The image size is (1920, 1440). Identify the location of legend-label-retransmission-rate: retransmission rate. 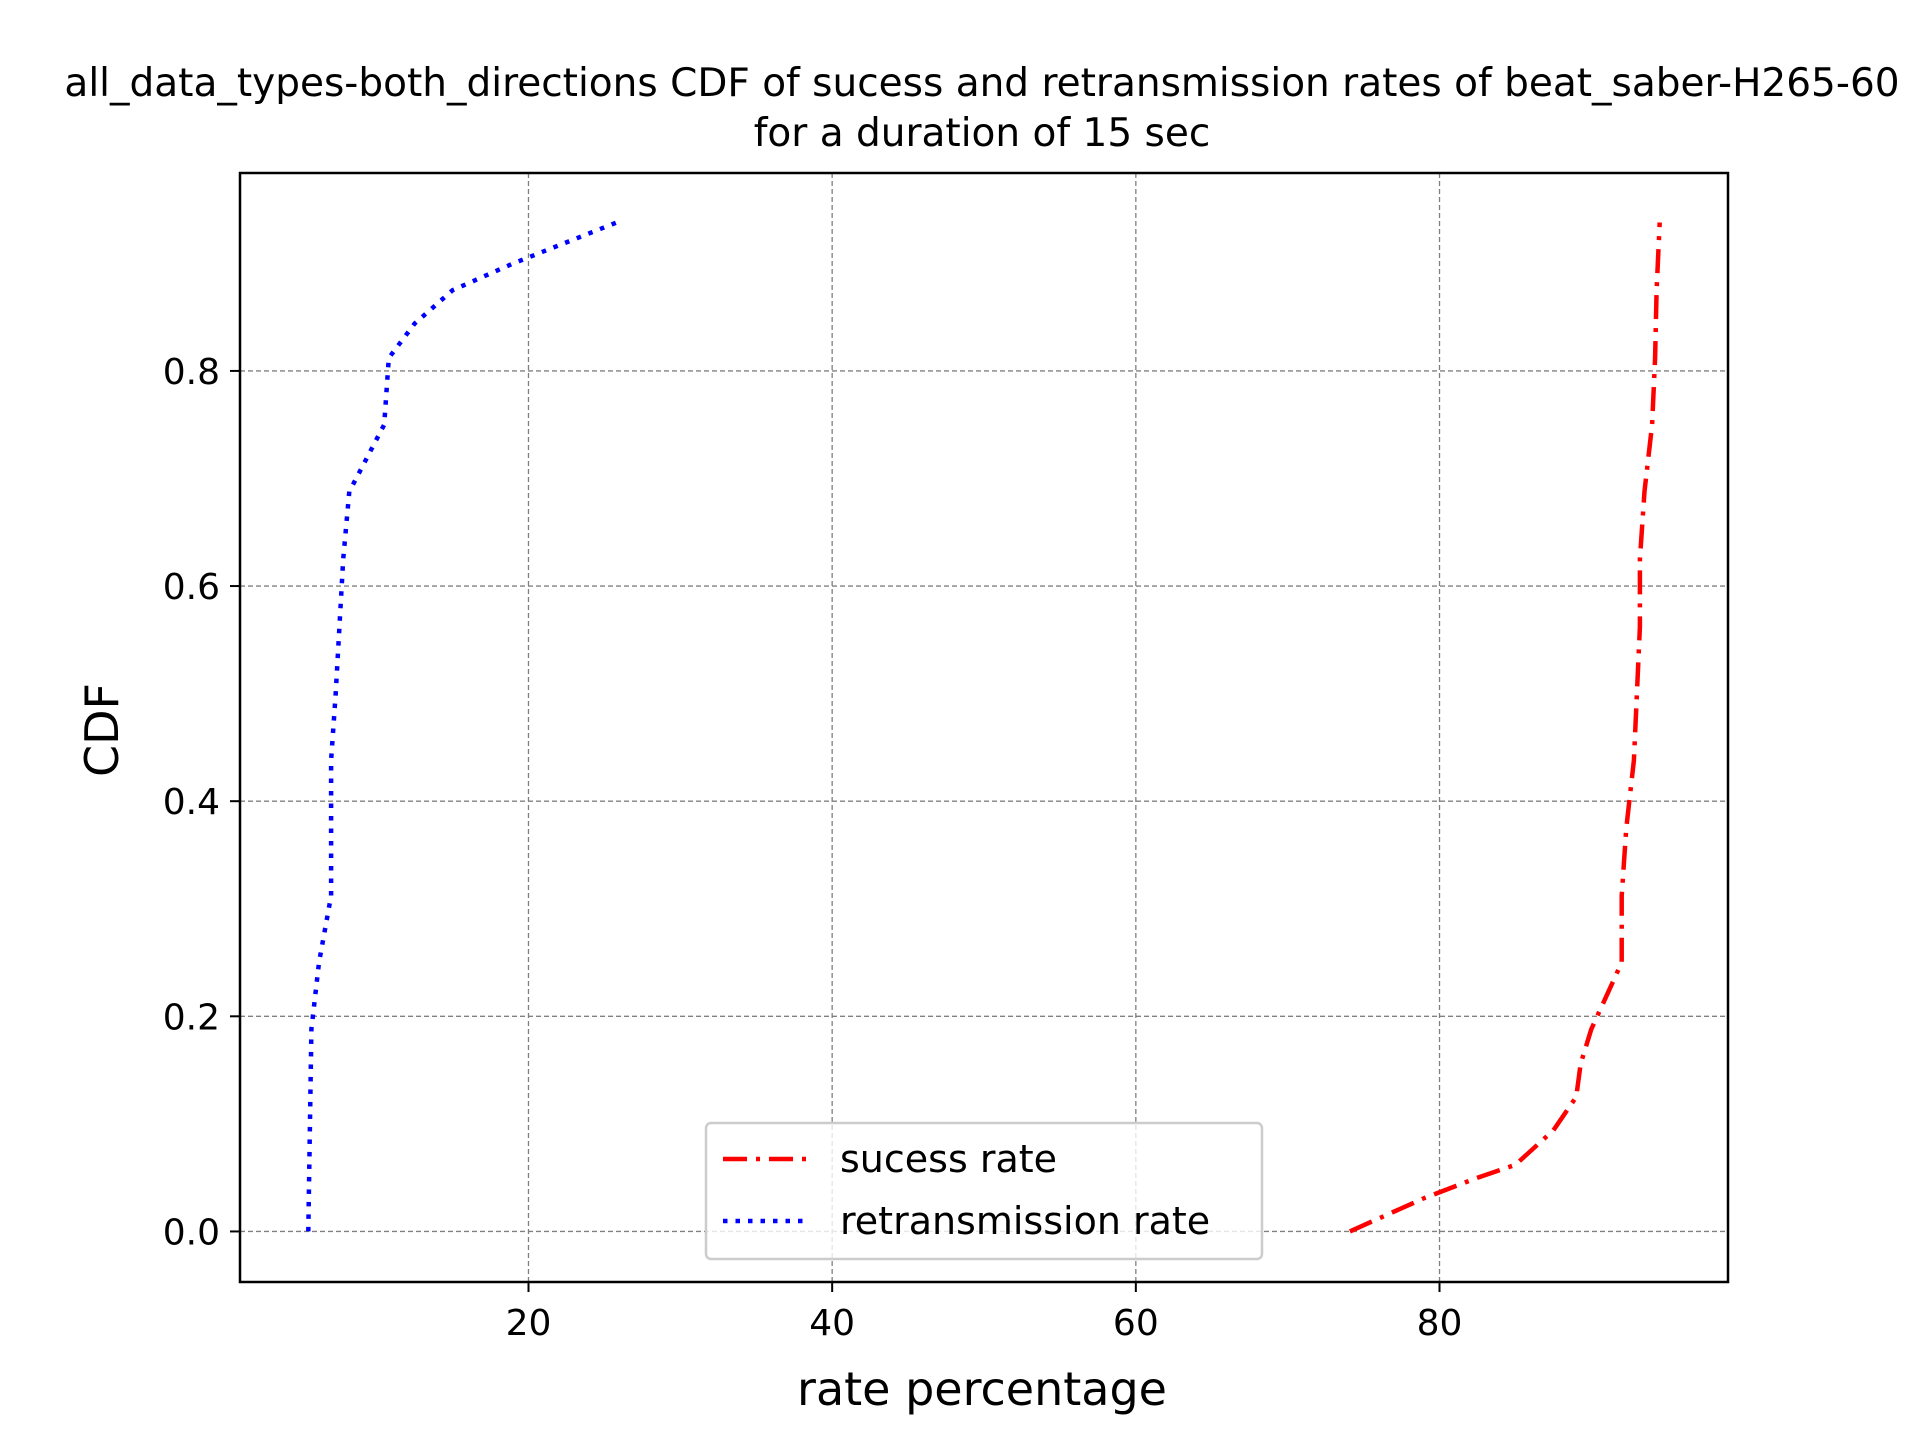
(1025, 1221).